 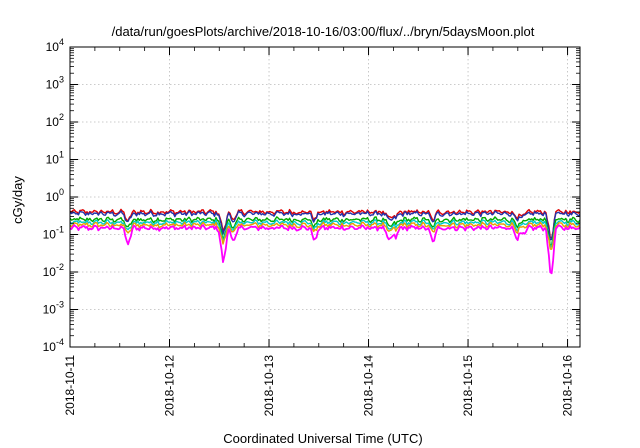 What do you see at coordinates (55, 45) in the screenshot?
I see `y-tick-label: 10⁴` at bounding box center [55, 45].